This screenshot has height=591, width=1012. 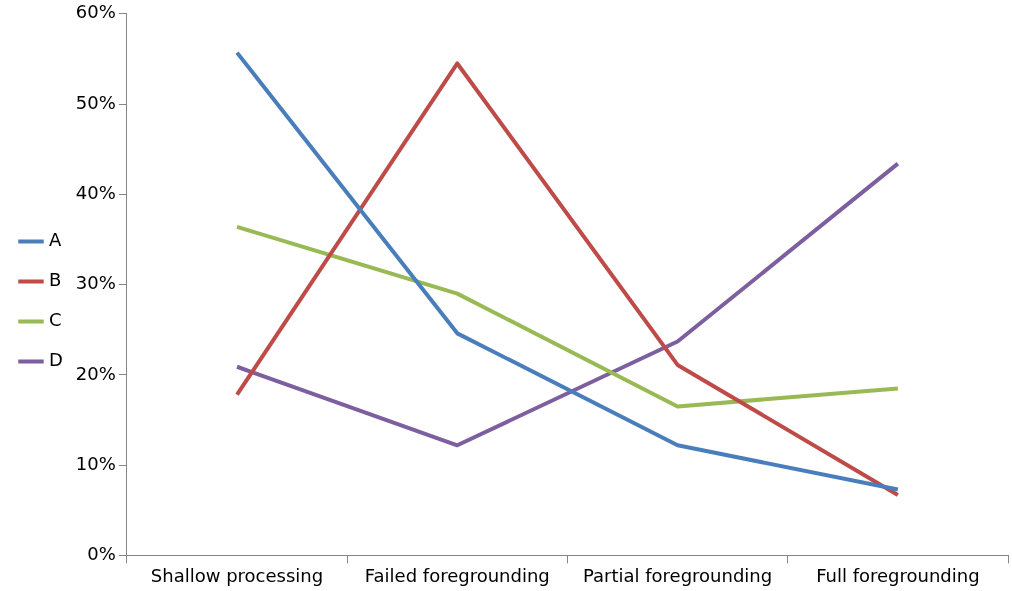 What do you see at coordinates (95, 193) in the screenshot?
I see `y-tick-label: 40%` at bounding box center [95, 193].